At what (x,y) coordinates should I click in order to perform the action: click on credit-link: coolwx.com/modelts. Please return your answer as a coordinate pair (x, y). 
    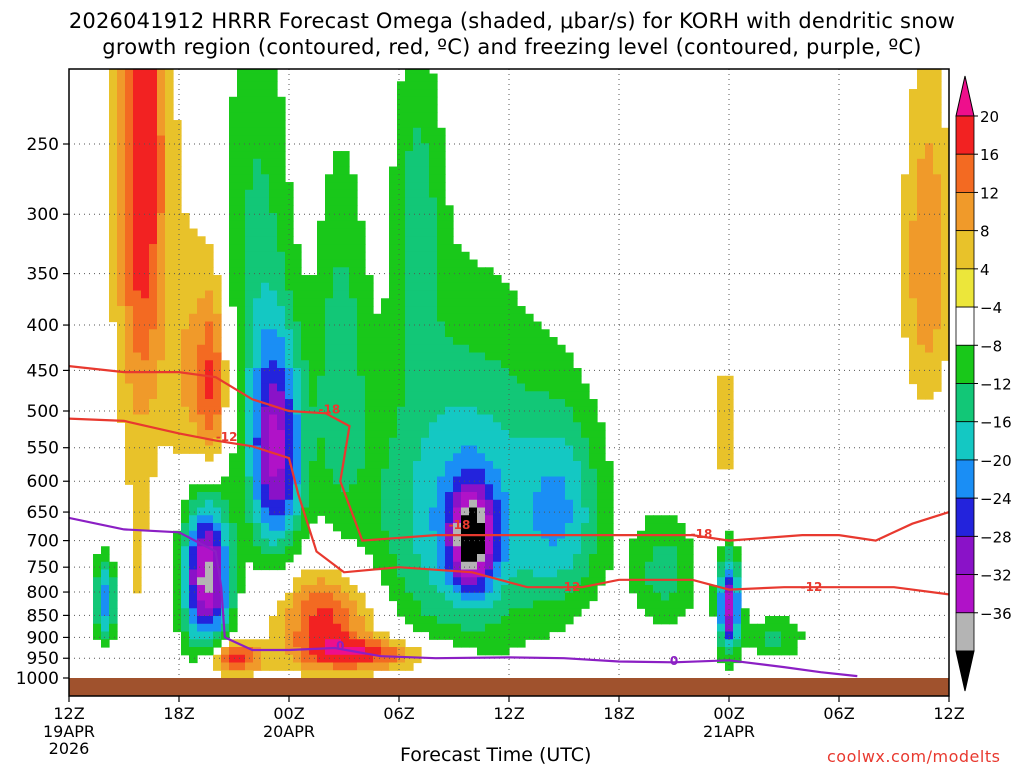
    Looking at the image, I should click on (914, 756).